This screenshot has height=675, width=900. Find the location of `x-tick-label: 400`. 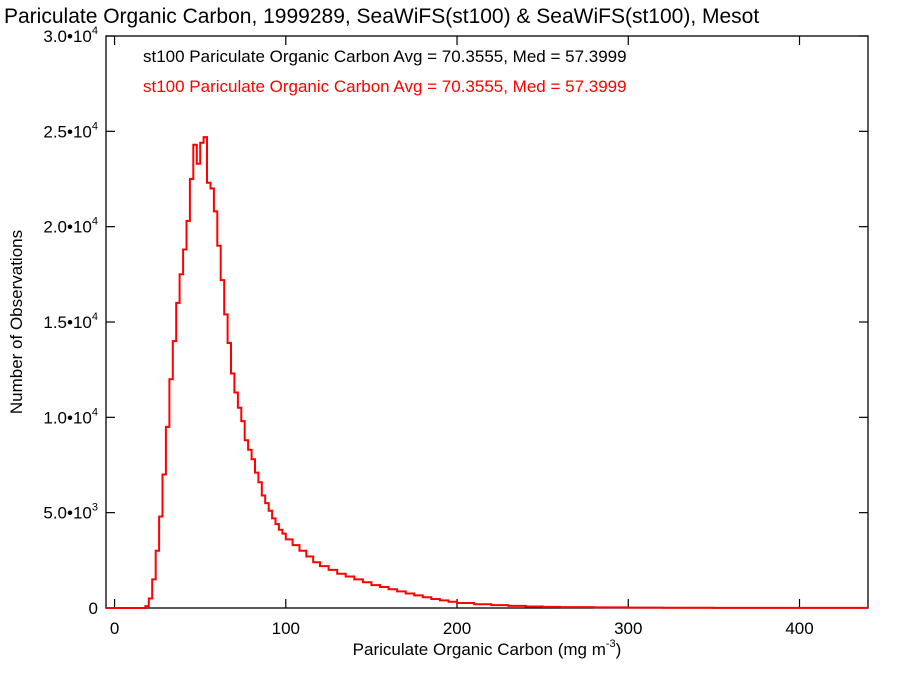

x-tick-label: 400 is located at coordinates (799, 628).